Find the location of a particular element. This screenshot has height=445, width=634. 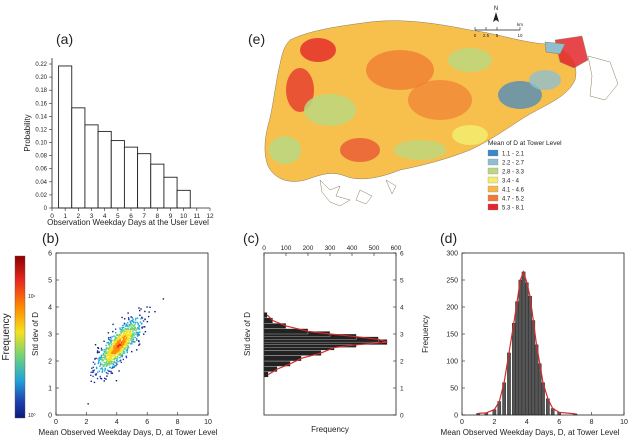

panel-a-xtick-label: 7 is located at coordinates (144, 216).